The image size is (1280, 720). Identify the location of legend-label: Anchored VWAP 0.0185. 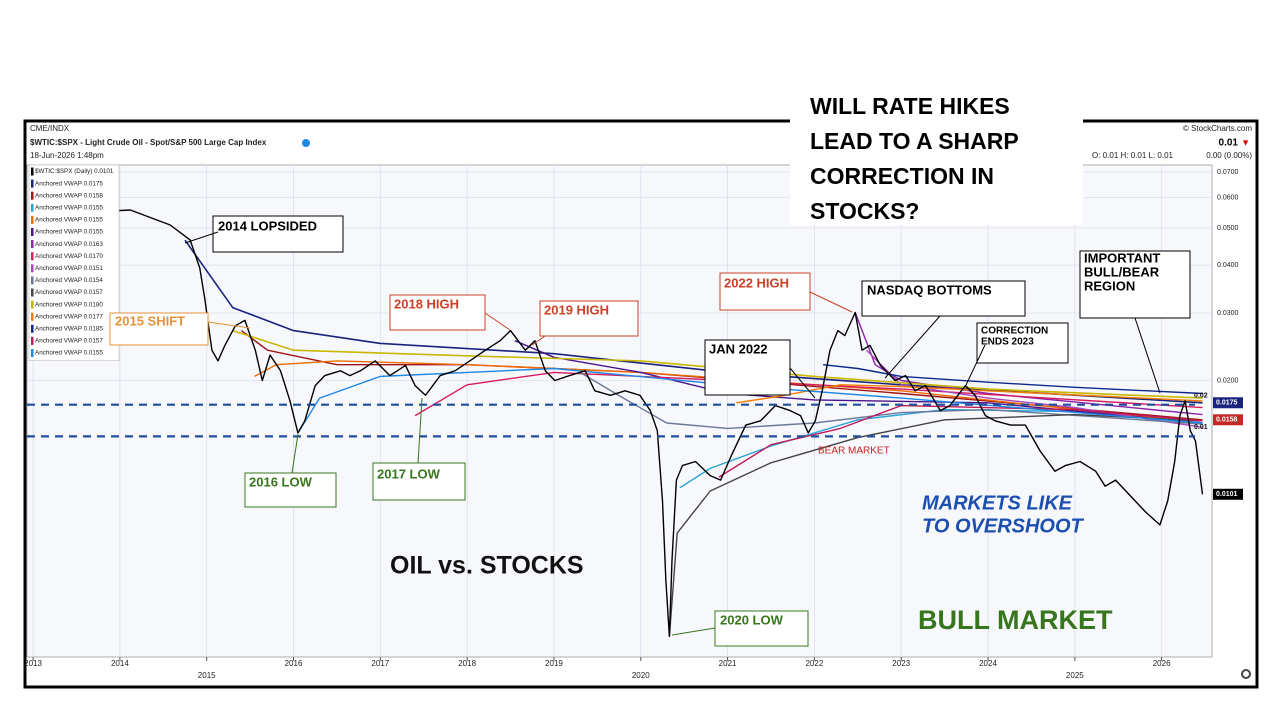
(69, 328).